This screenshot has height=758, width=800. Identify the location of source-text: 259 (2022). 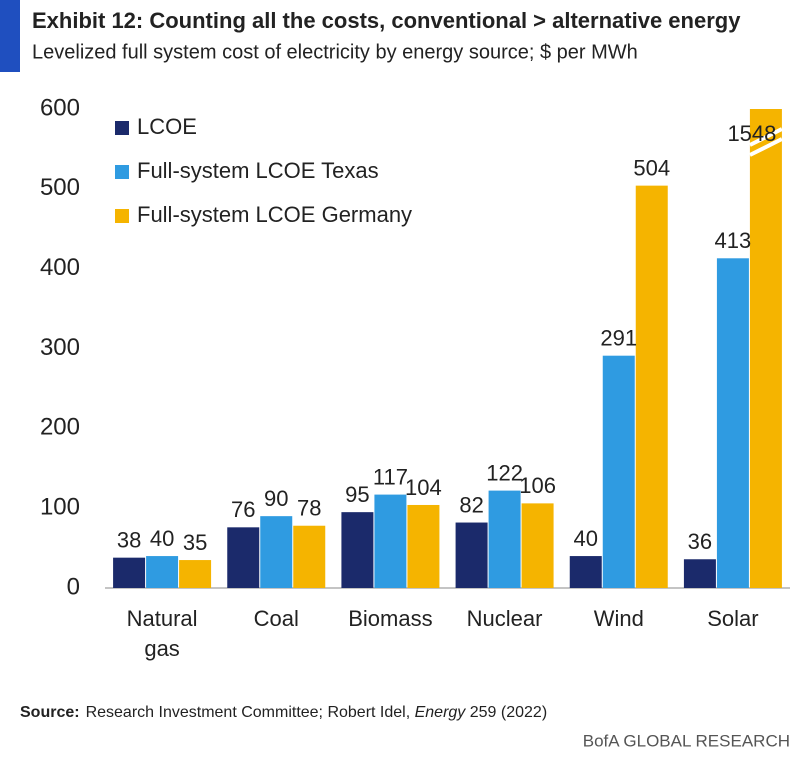
(506, 712).